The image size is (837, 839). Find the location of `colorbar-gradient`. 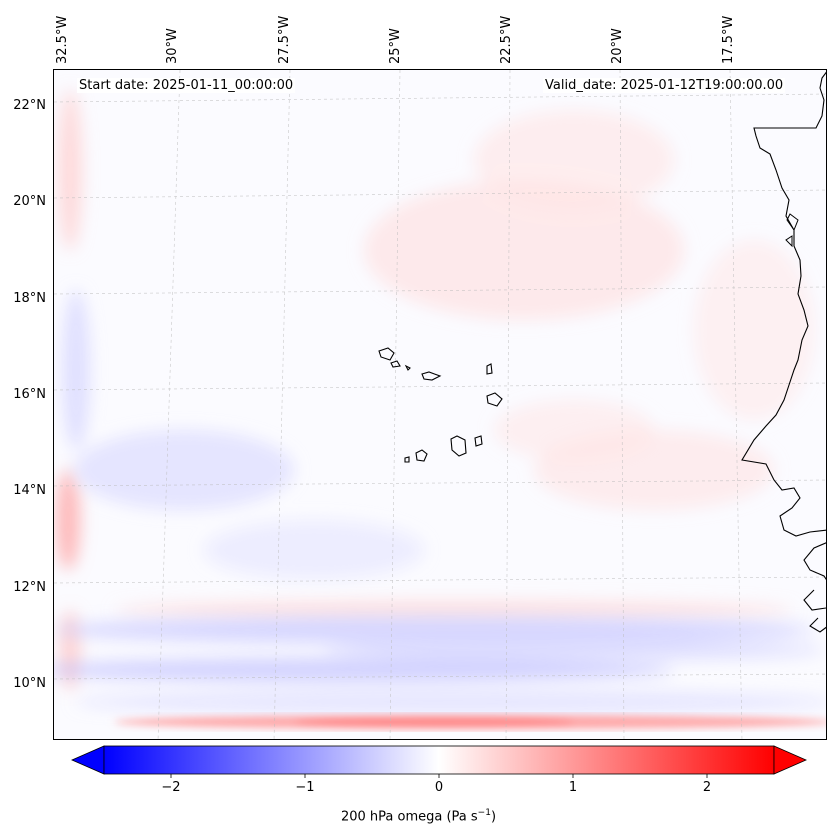

colorbar-gradient is located at coordinates (439, 760).